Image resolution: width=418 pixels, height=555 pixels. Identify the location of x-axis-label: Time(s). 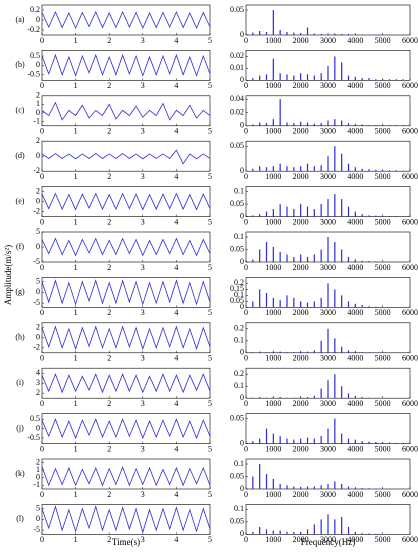
(126, 542).